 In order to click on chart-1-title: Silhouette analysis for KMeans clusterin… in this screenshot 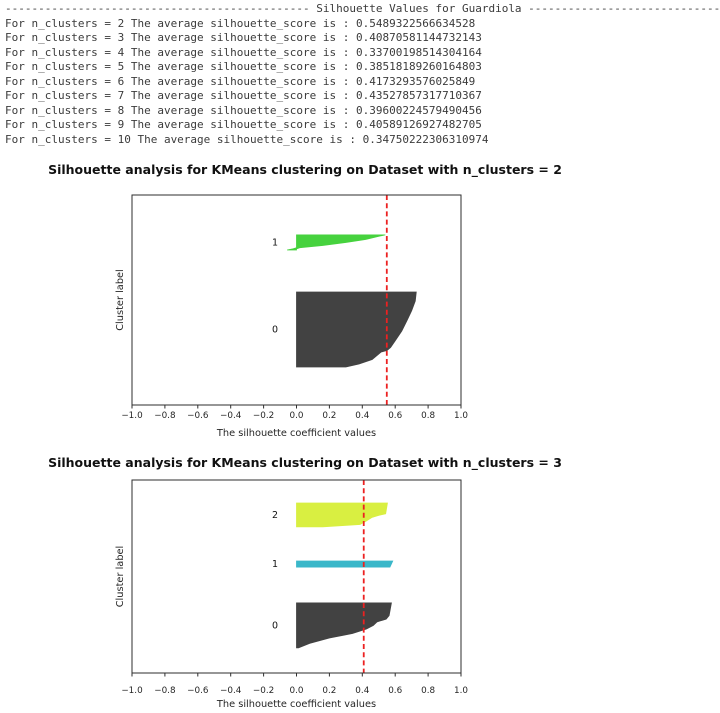, I will do `click(305, 169)`.